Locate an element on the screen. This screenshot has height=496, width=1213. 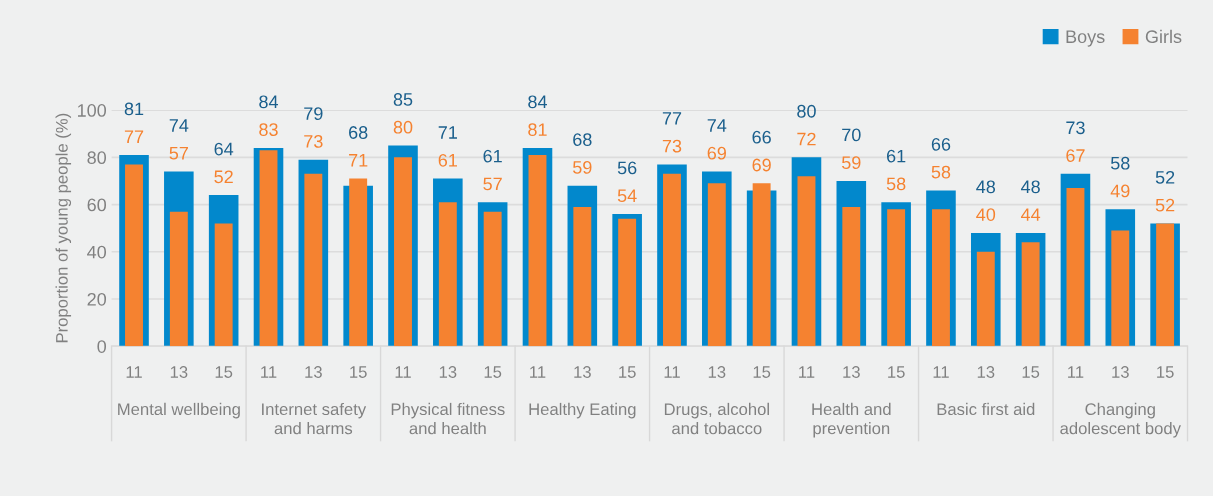
y-axis-title: Proportion of young people (%) is located at coordinates (63, 228).